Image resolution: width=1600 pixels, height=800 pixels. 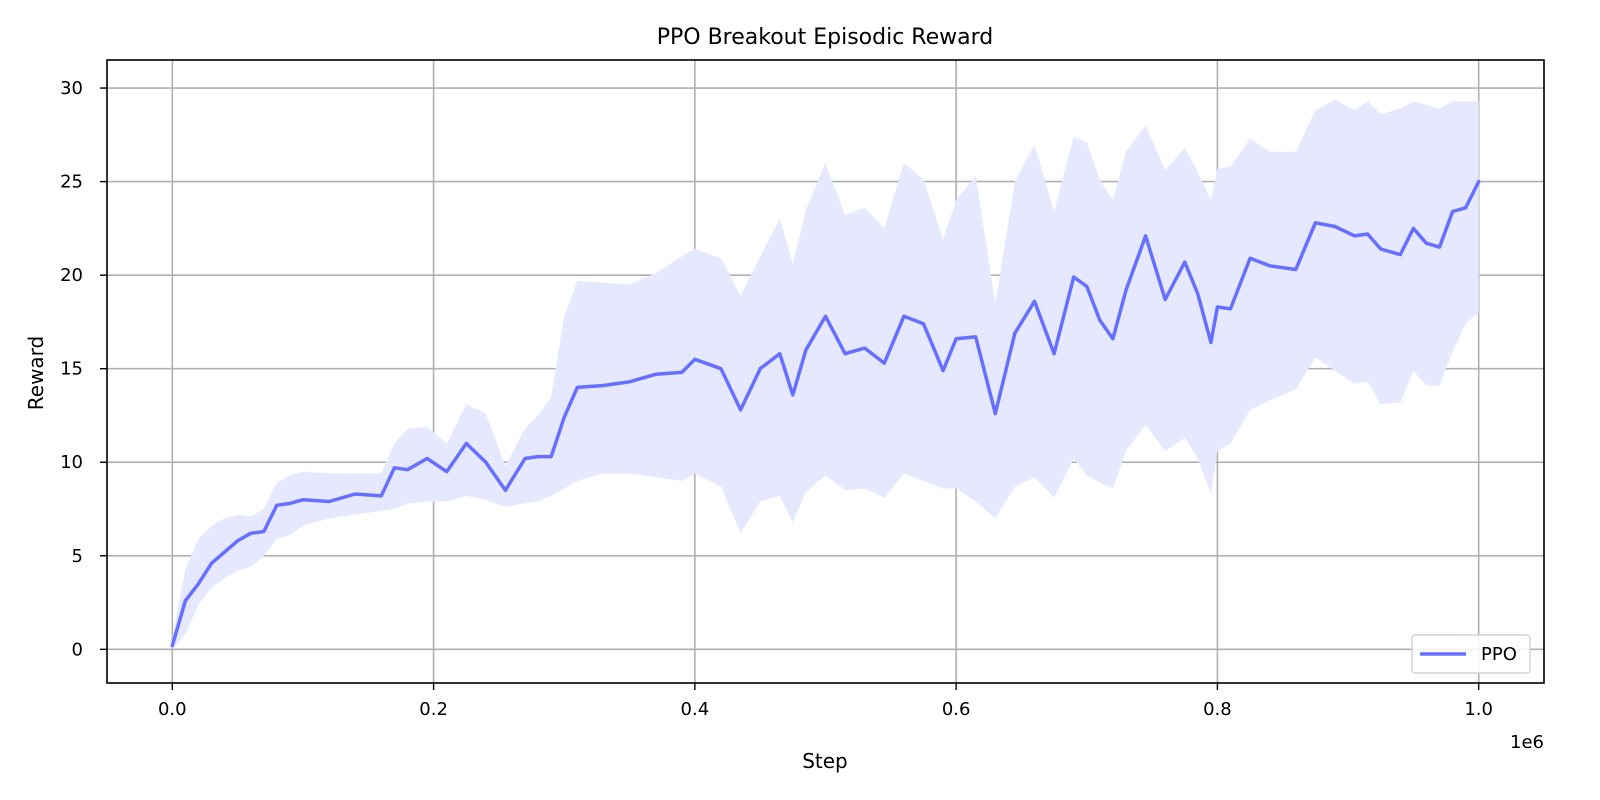 What do you see at coordinates (36, 373) in the screenshot?
I see `y-axis-label: Reward` at bounding box center [36, 373].